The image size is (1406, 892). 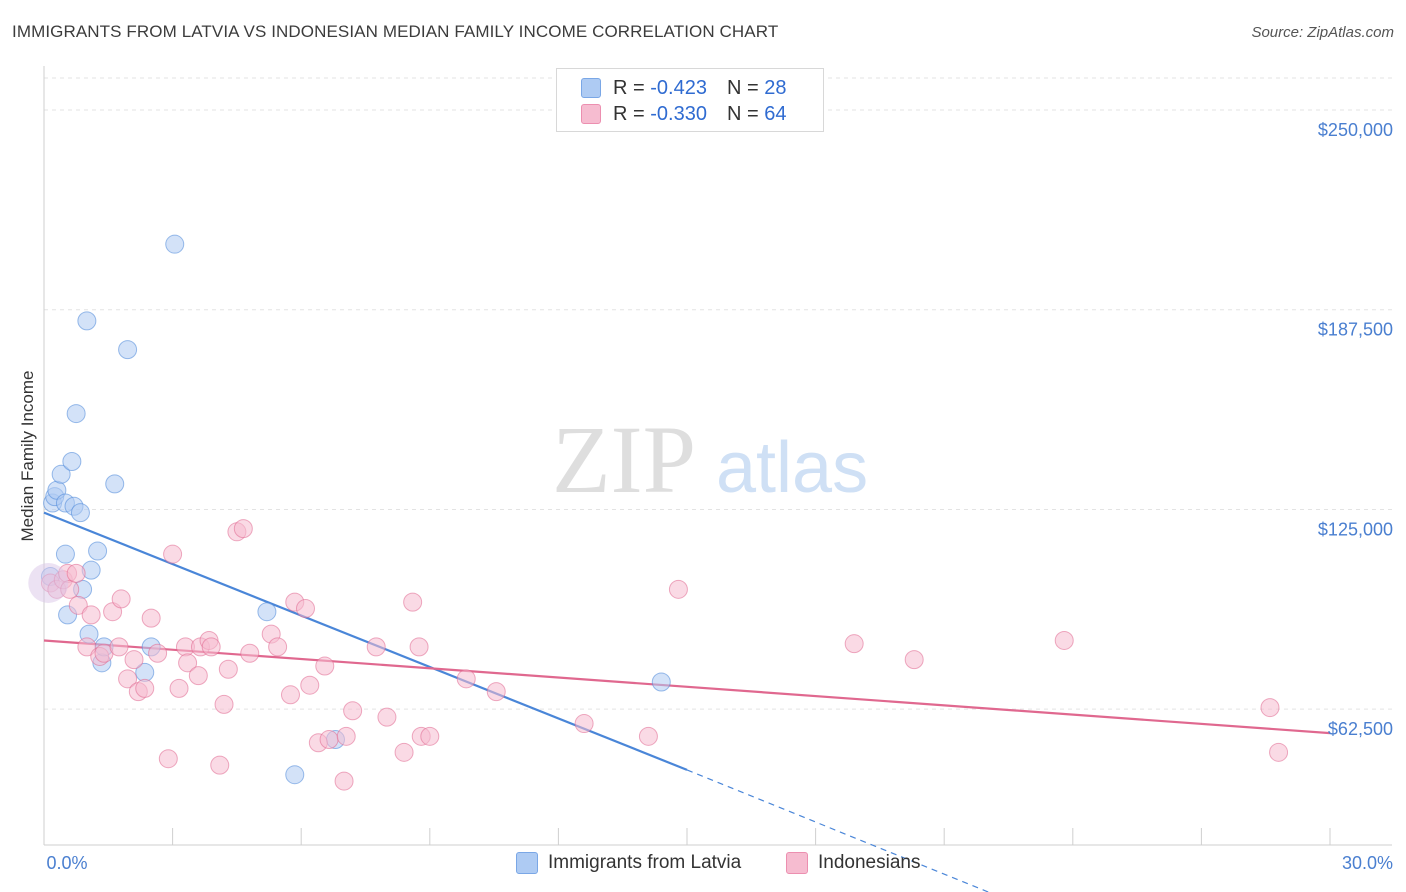 What do you see at coordinates (710, 459) in the screenshot?
I see `watermark: ZIP atlas` at bounding box center [710, 459].